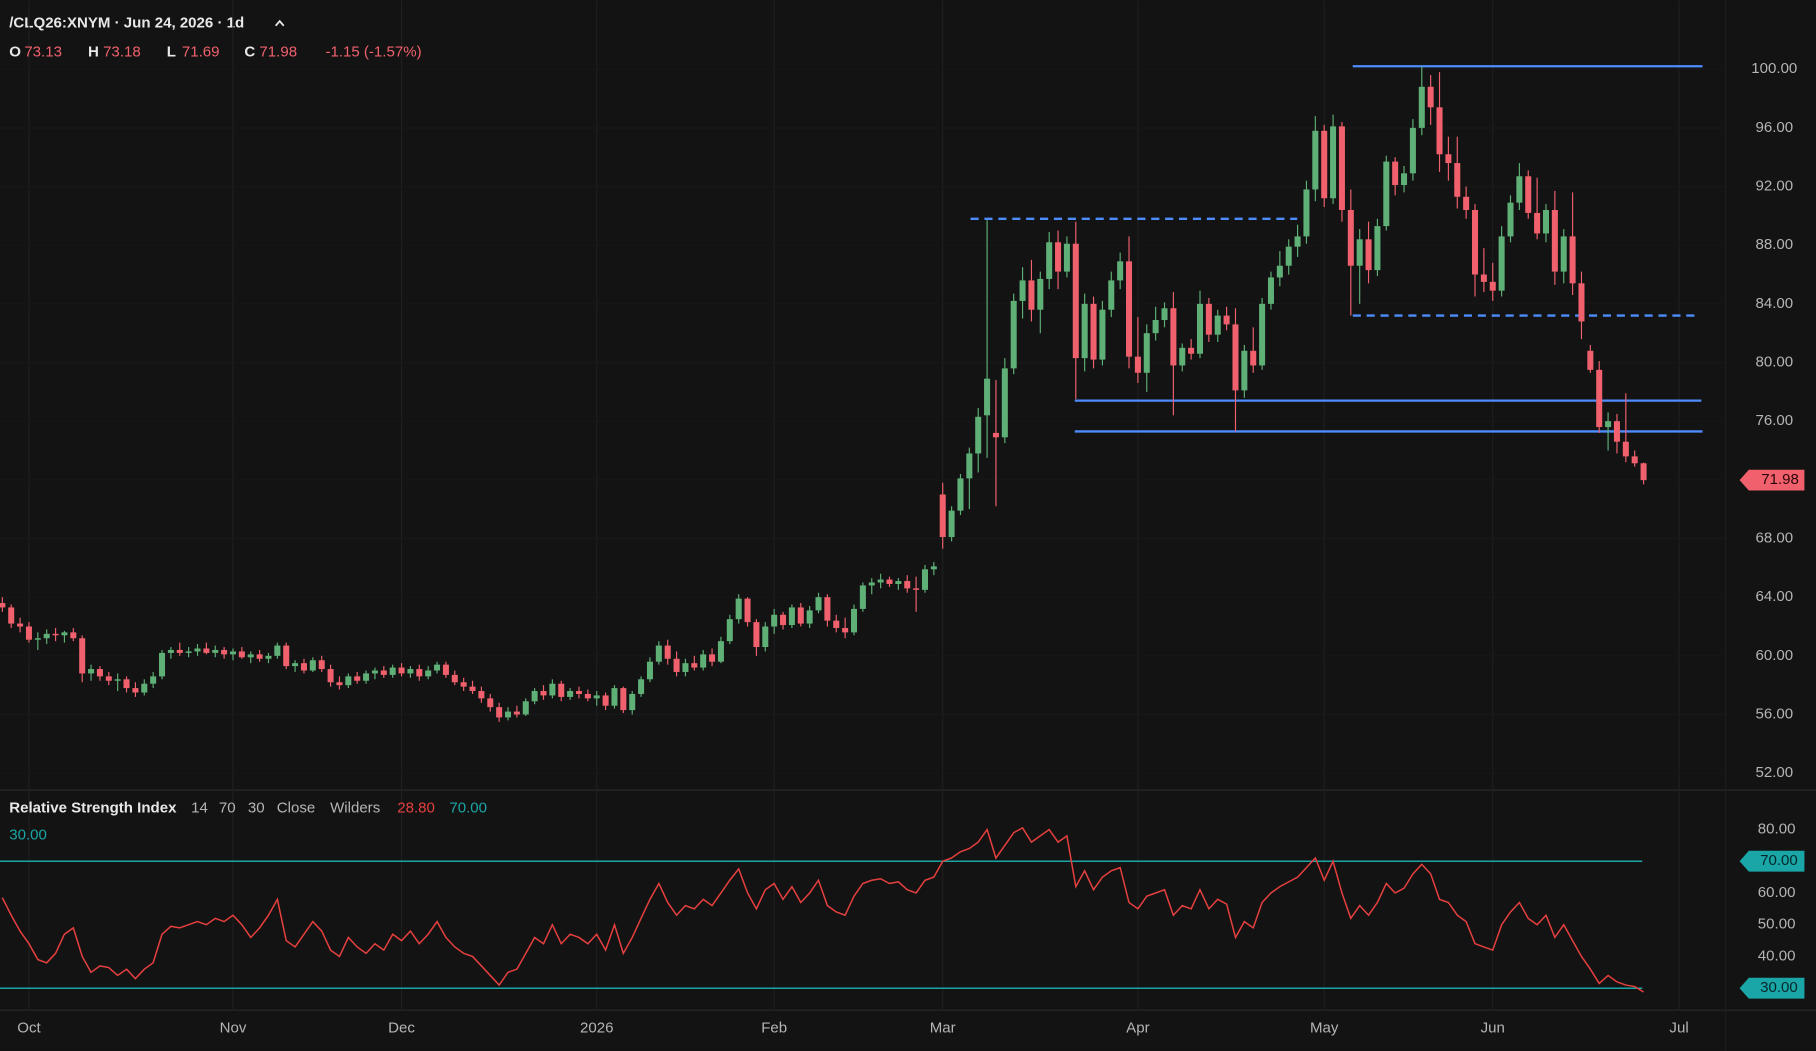 This screenshot has height=1051, width=1816. Describe the element at coordinates (1774, 596) in the screenshot. I see `price-tick-label: 64.00` at that location.